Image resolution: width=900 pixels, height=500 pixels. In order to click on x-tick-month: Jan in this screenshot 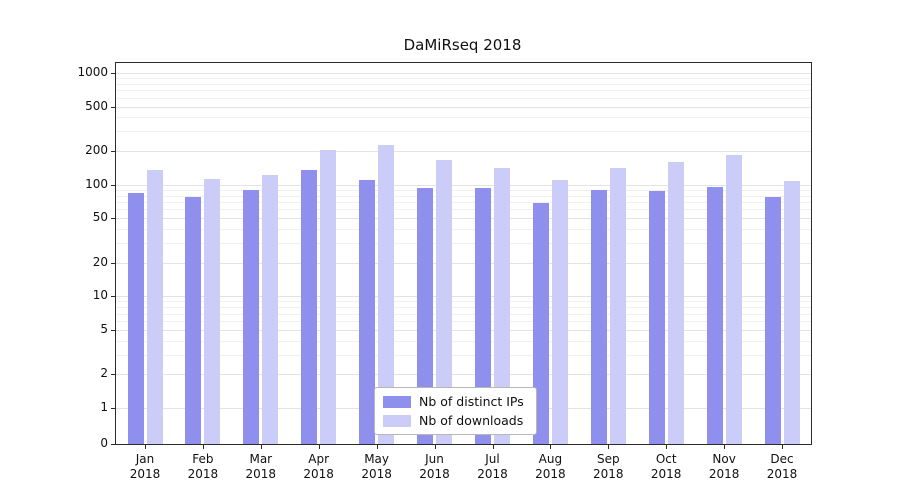, I will do `click(145, 459)`.